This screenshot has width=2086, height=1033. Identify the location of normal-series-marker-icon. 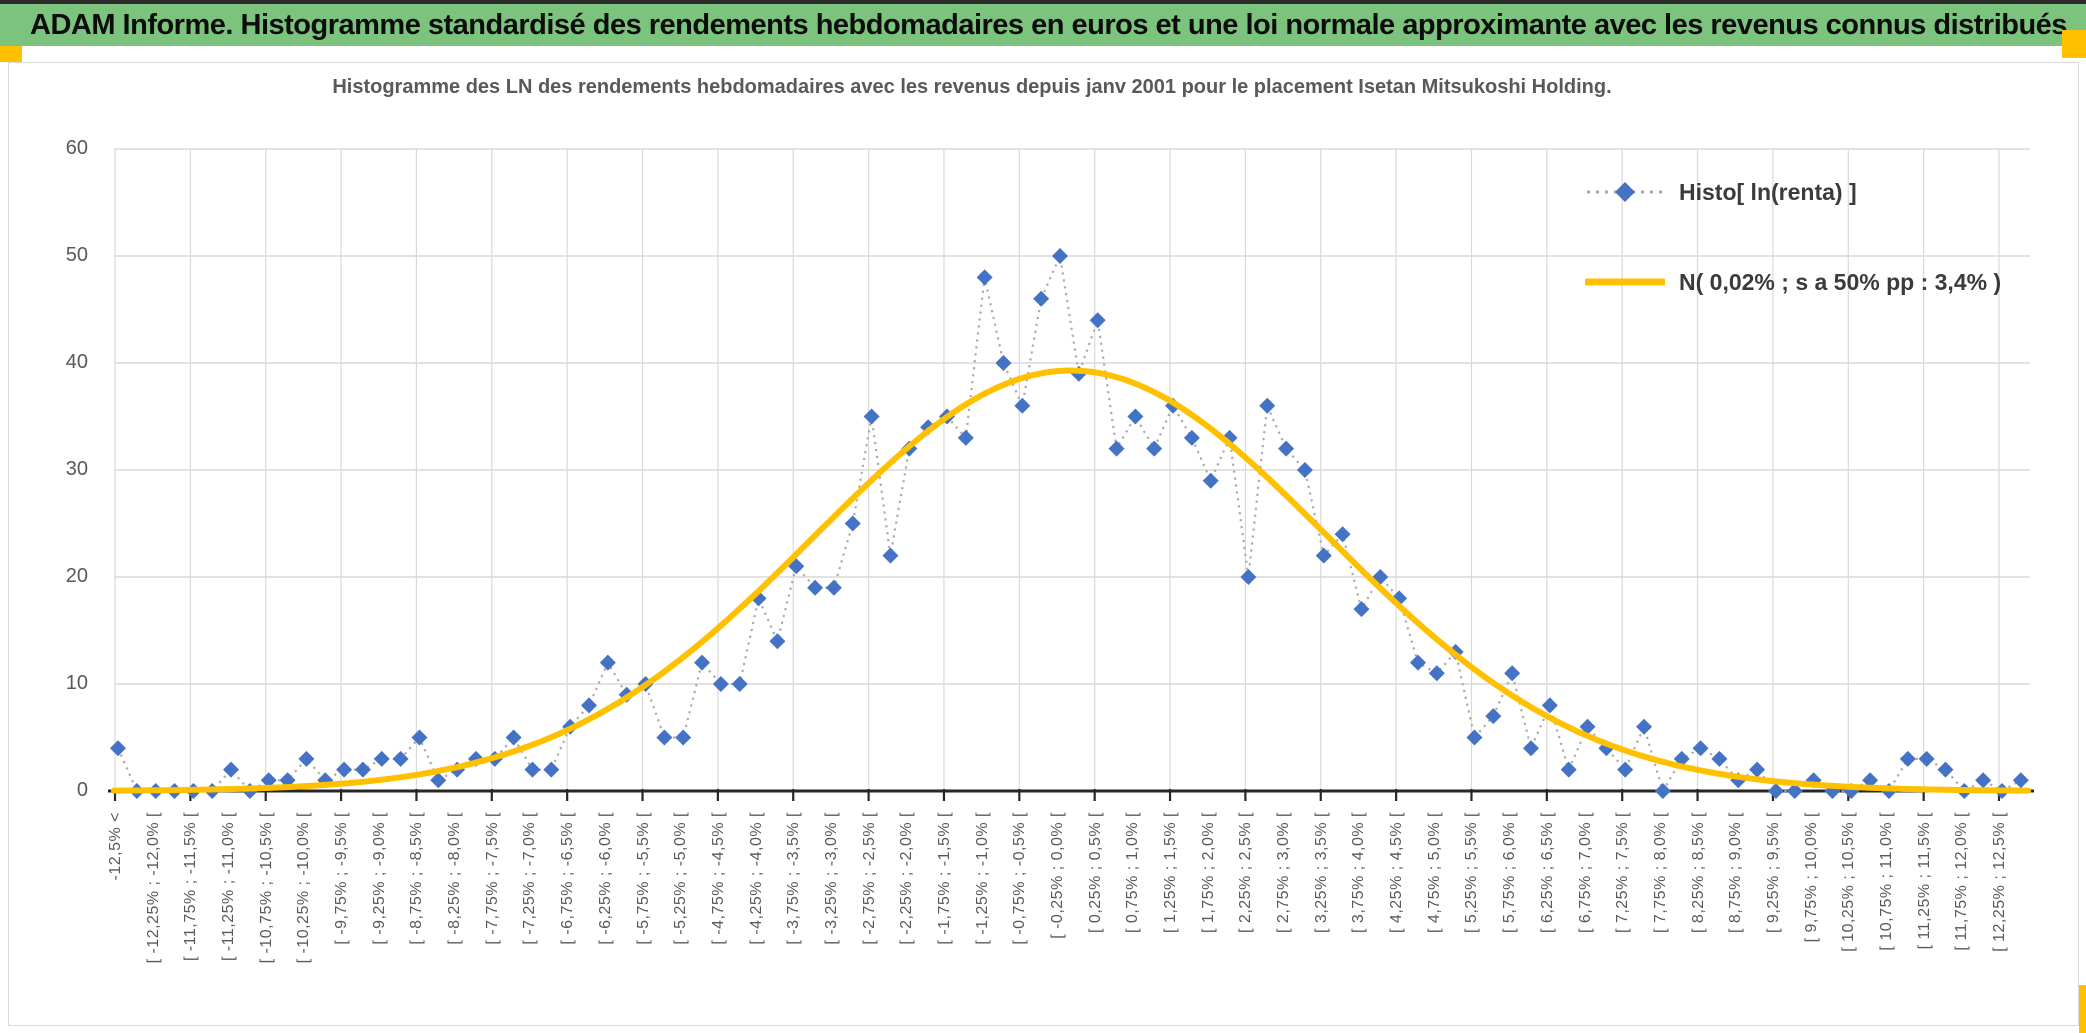
(1625, 282).